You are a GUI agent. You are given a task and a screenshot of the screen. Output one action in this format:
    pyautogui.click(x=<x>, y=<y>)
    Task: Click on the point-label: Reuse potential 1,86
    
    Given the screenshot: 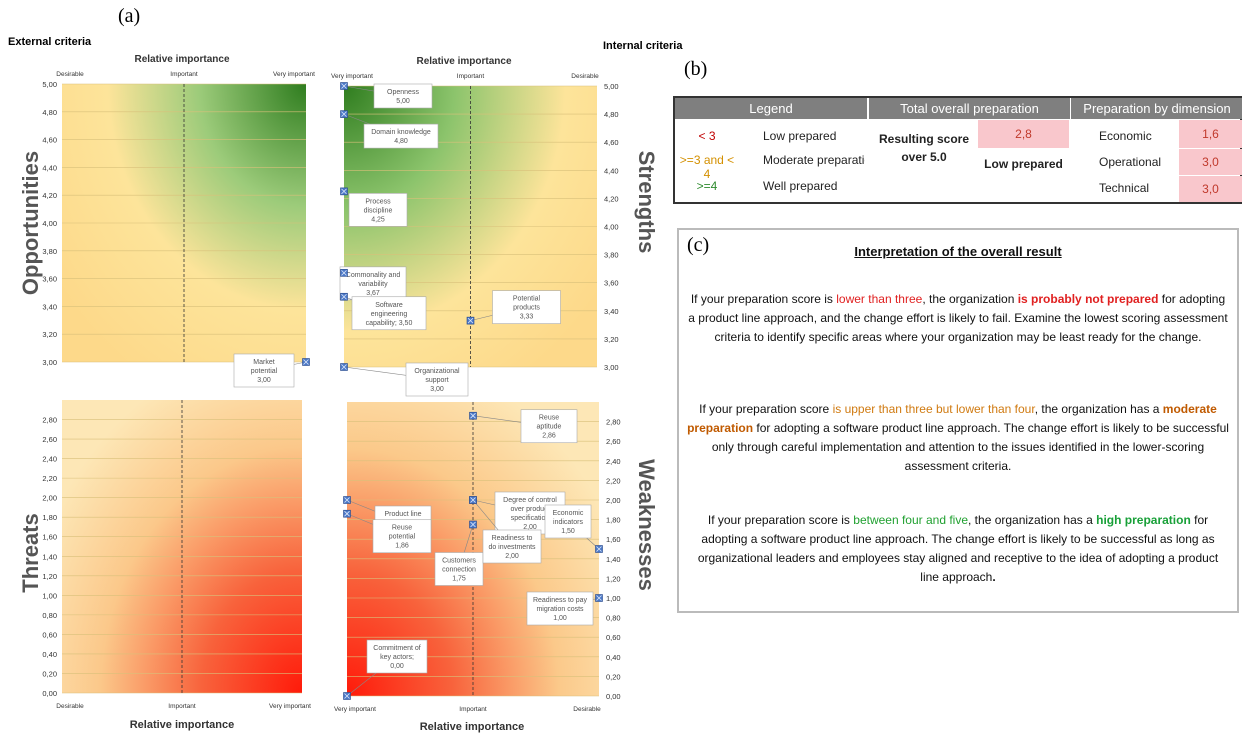 What is the action you would take?
    pyautogui.click(x=402, y=537)
    